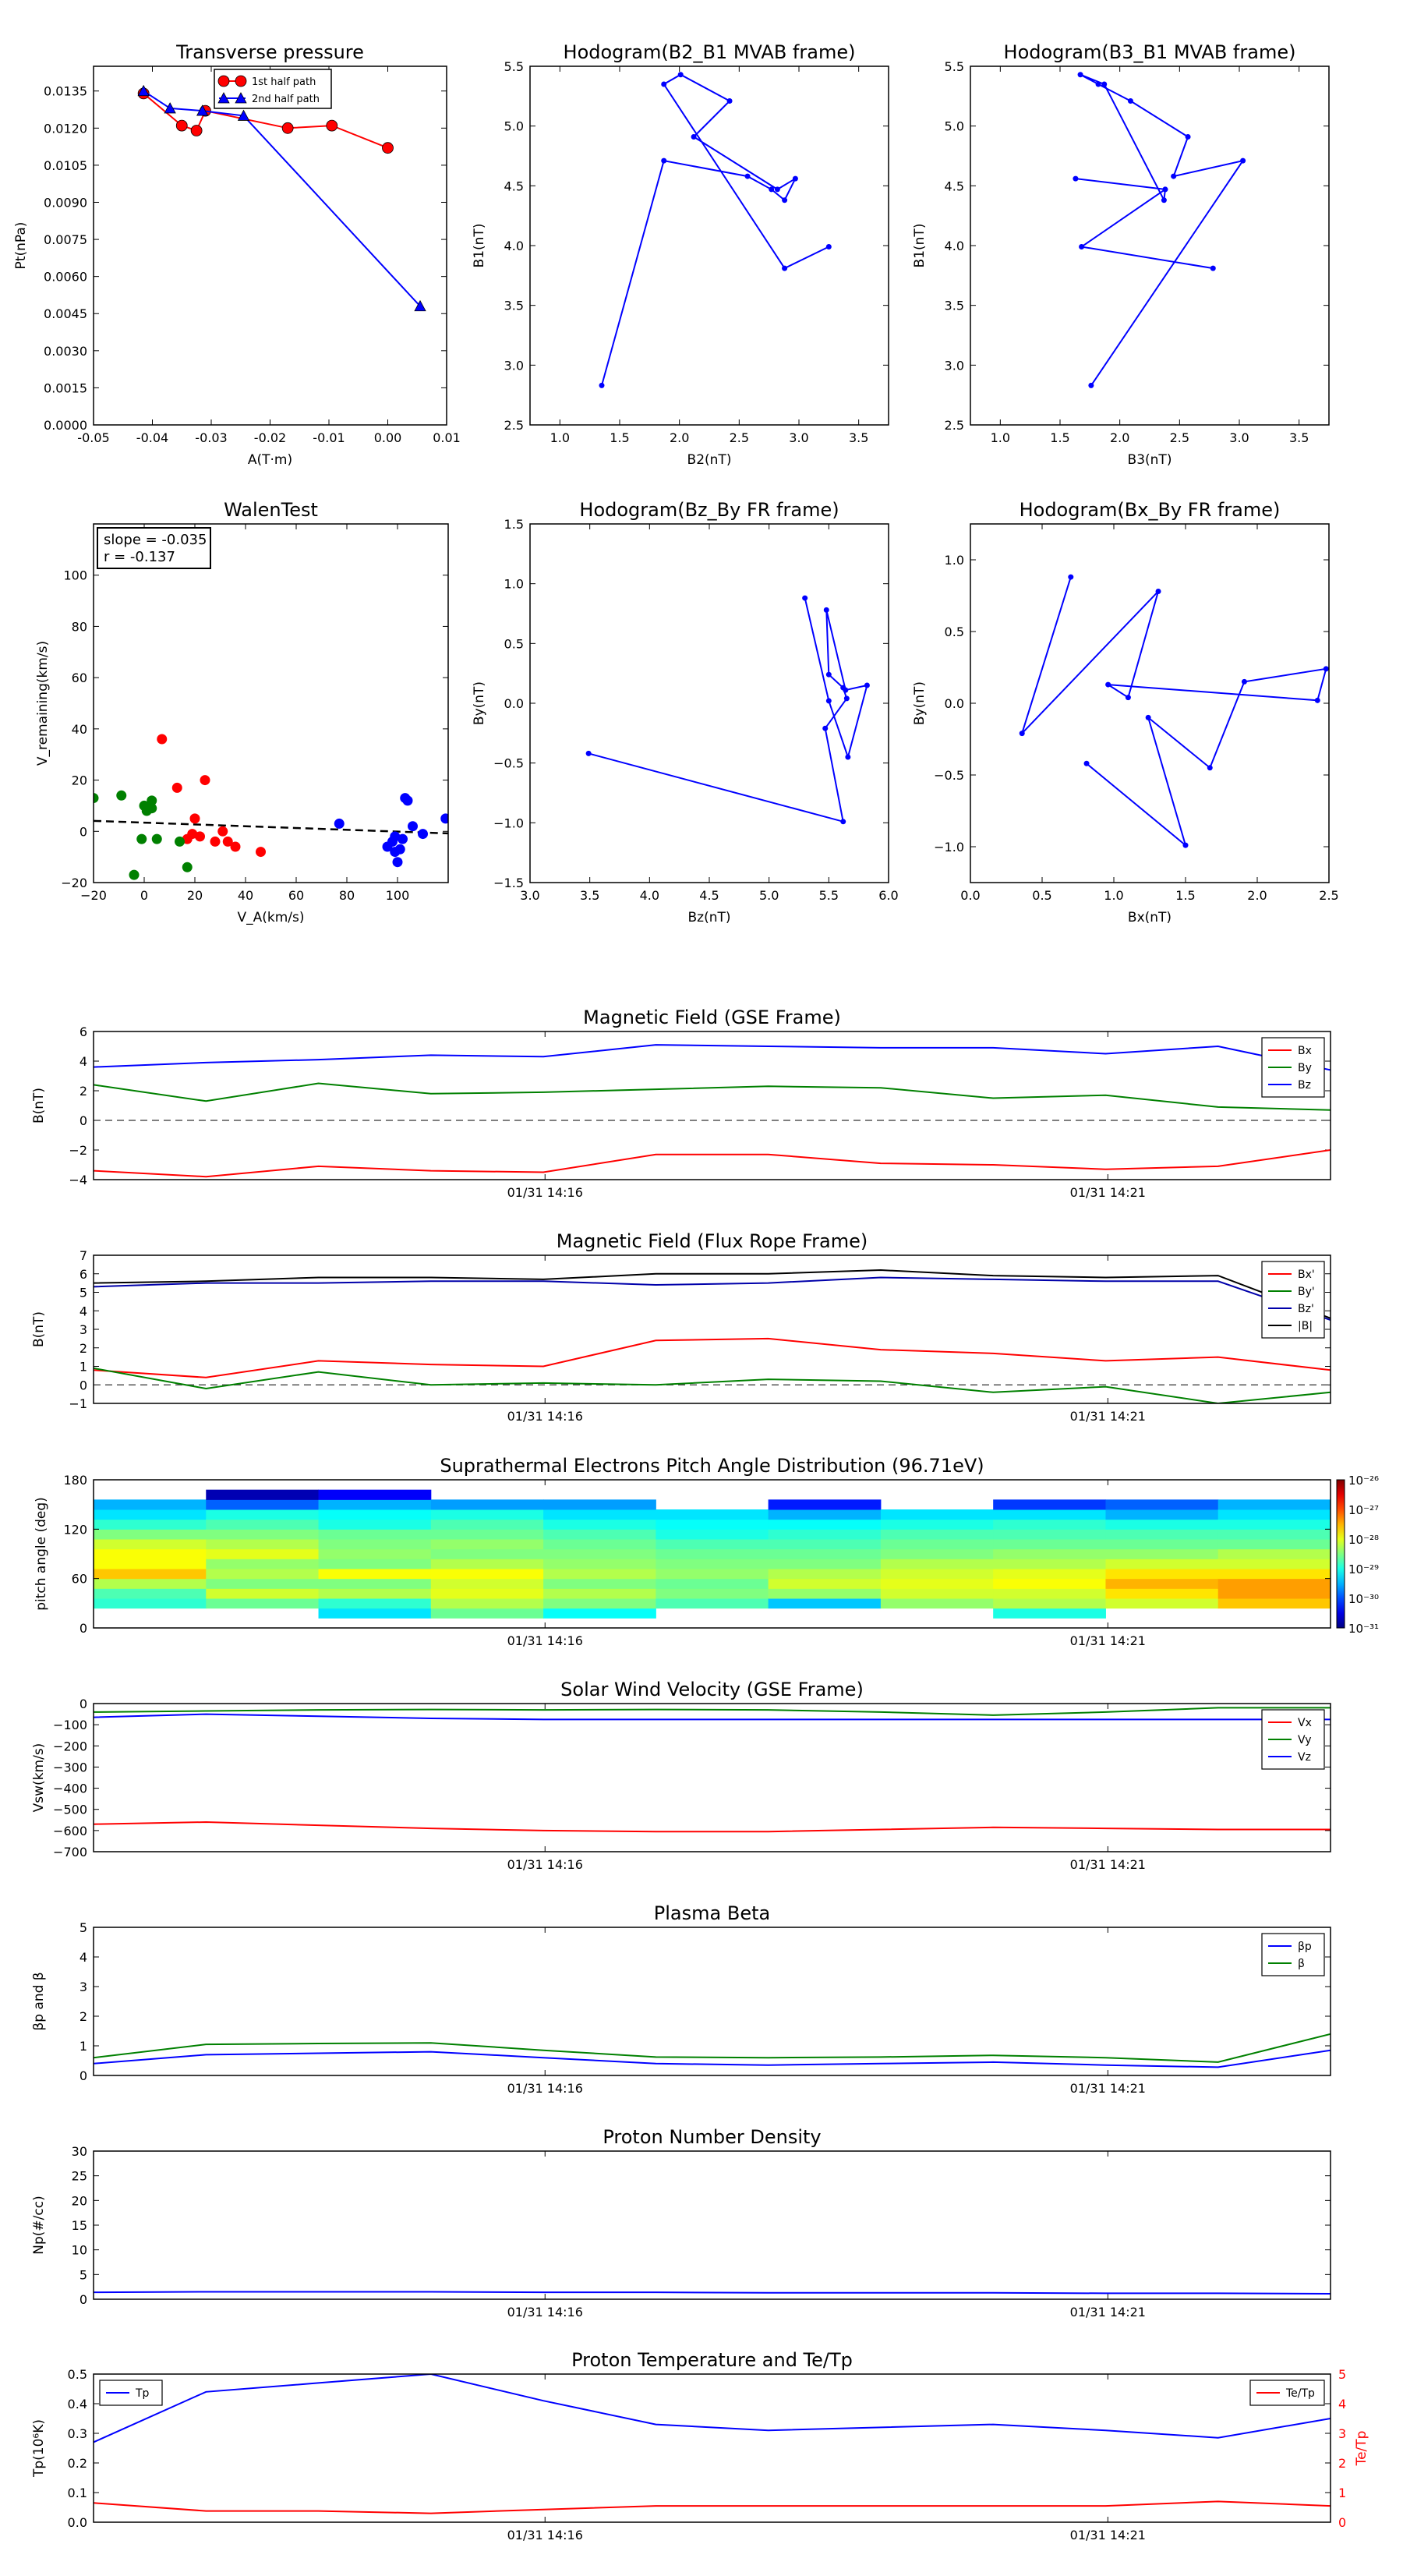 Image resolution: width=1403 pixels, height=2576 pixels. Describe the element at coordinates (712, 1105) in the screenshot. I see `mag-gse-plot-bg` at that location.